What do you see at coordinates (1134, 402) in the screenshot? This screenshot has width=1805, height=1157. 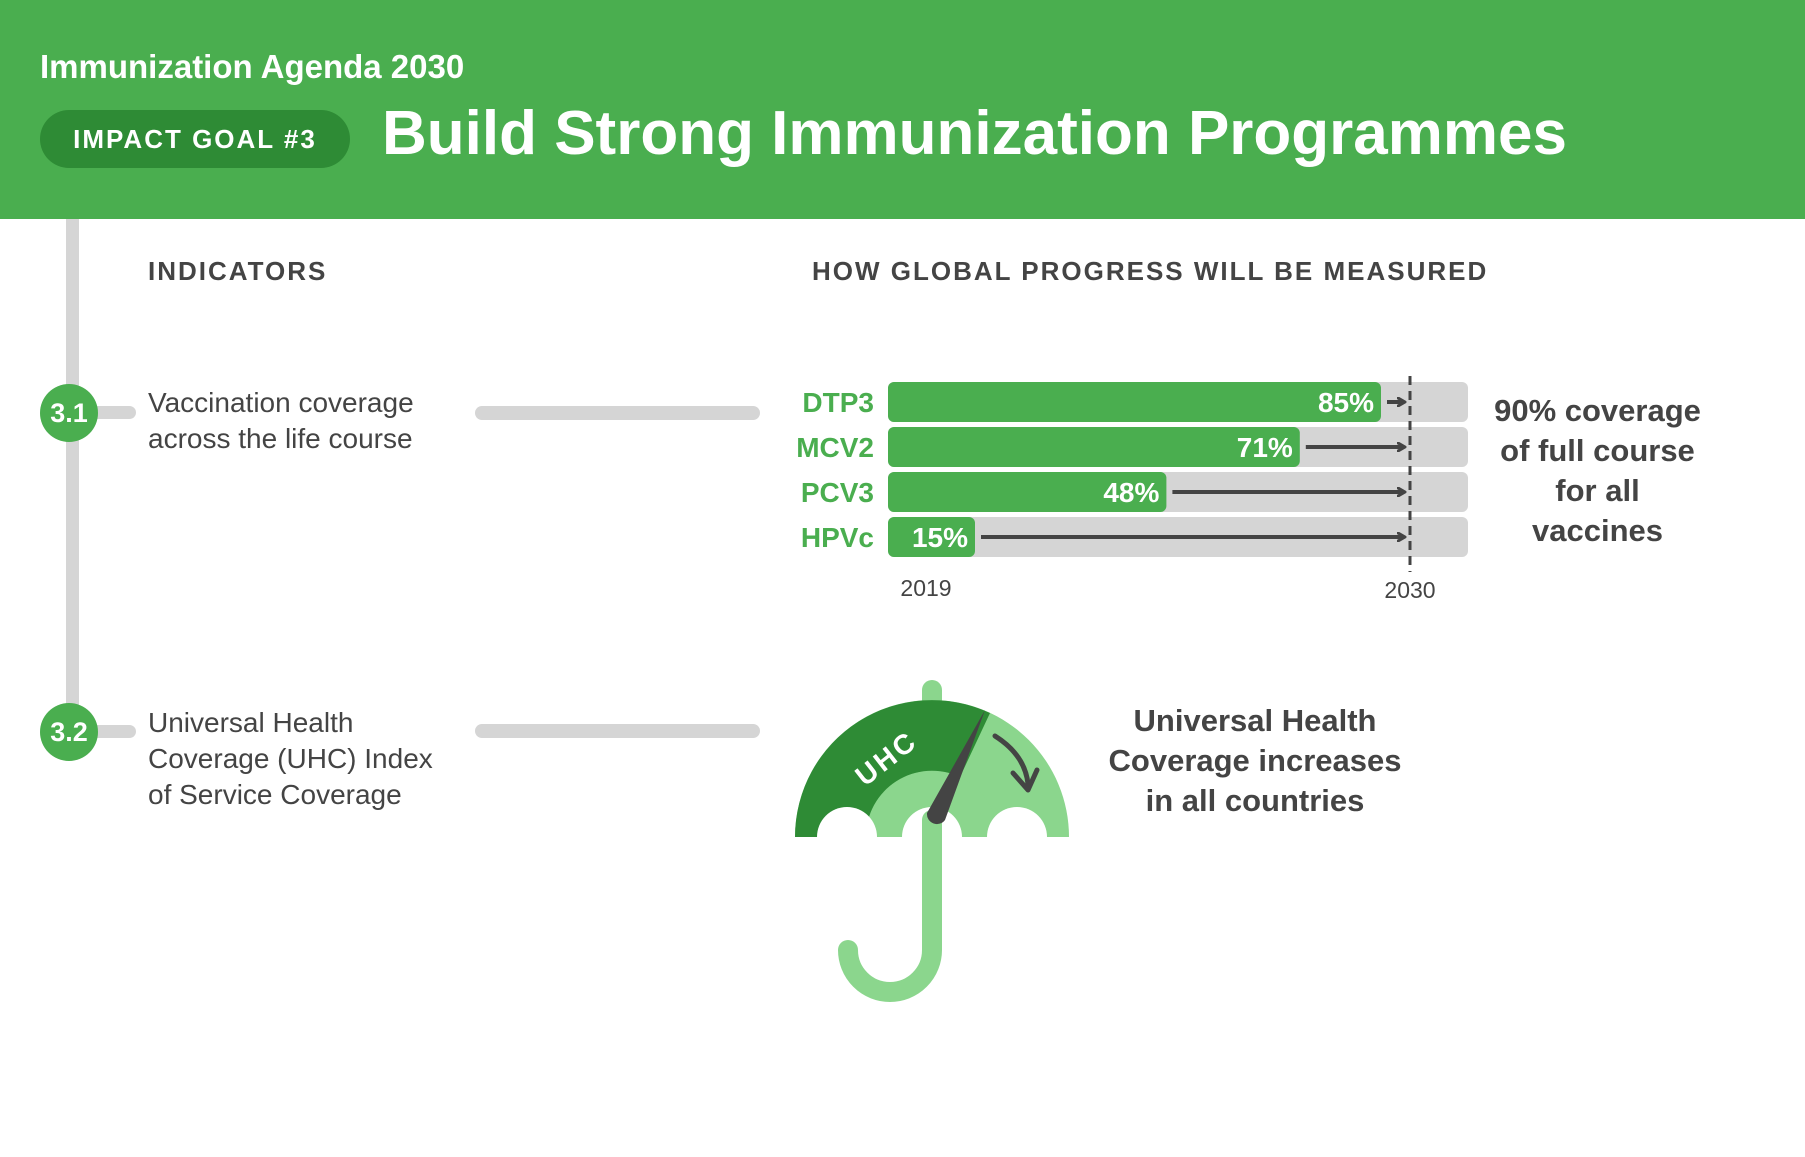 I see `bar-dtp3` at bounding box center [1134, 402].